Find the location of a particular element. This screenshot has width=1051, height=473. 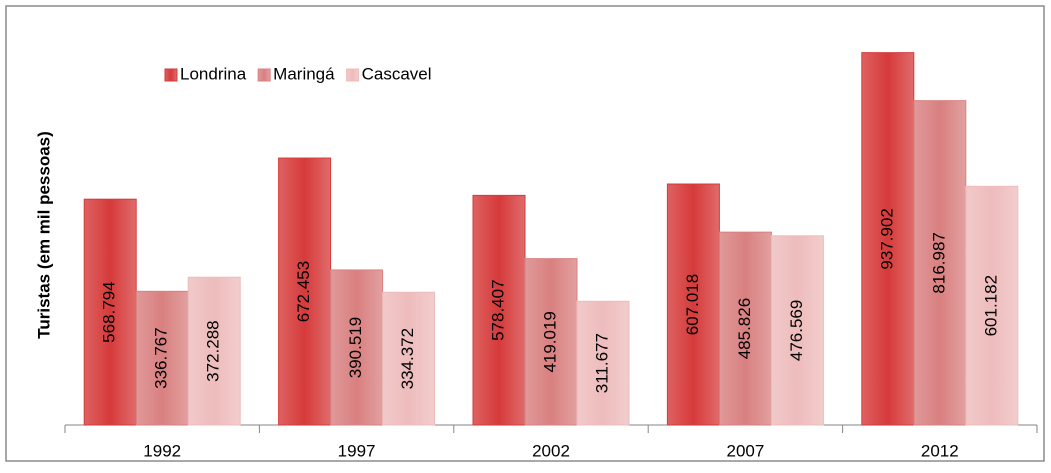

x-tick-label: 2012 is located at coordinates (940, 450).